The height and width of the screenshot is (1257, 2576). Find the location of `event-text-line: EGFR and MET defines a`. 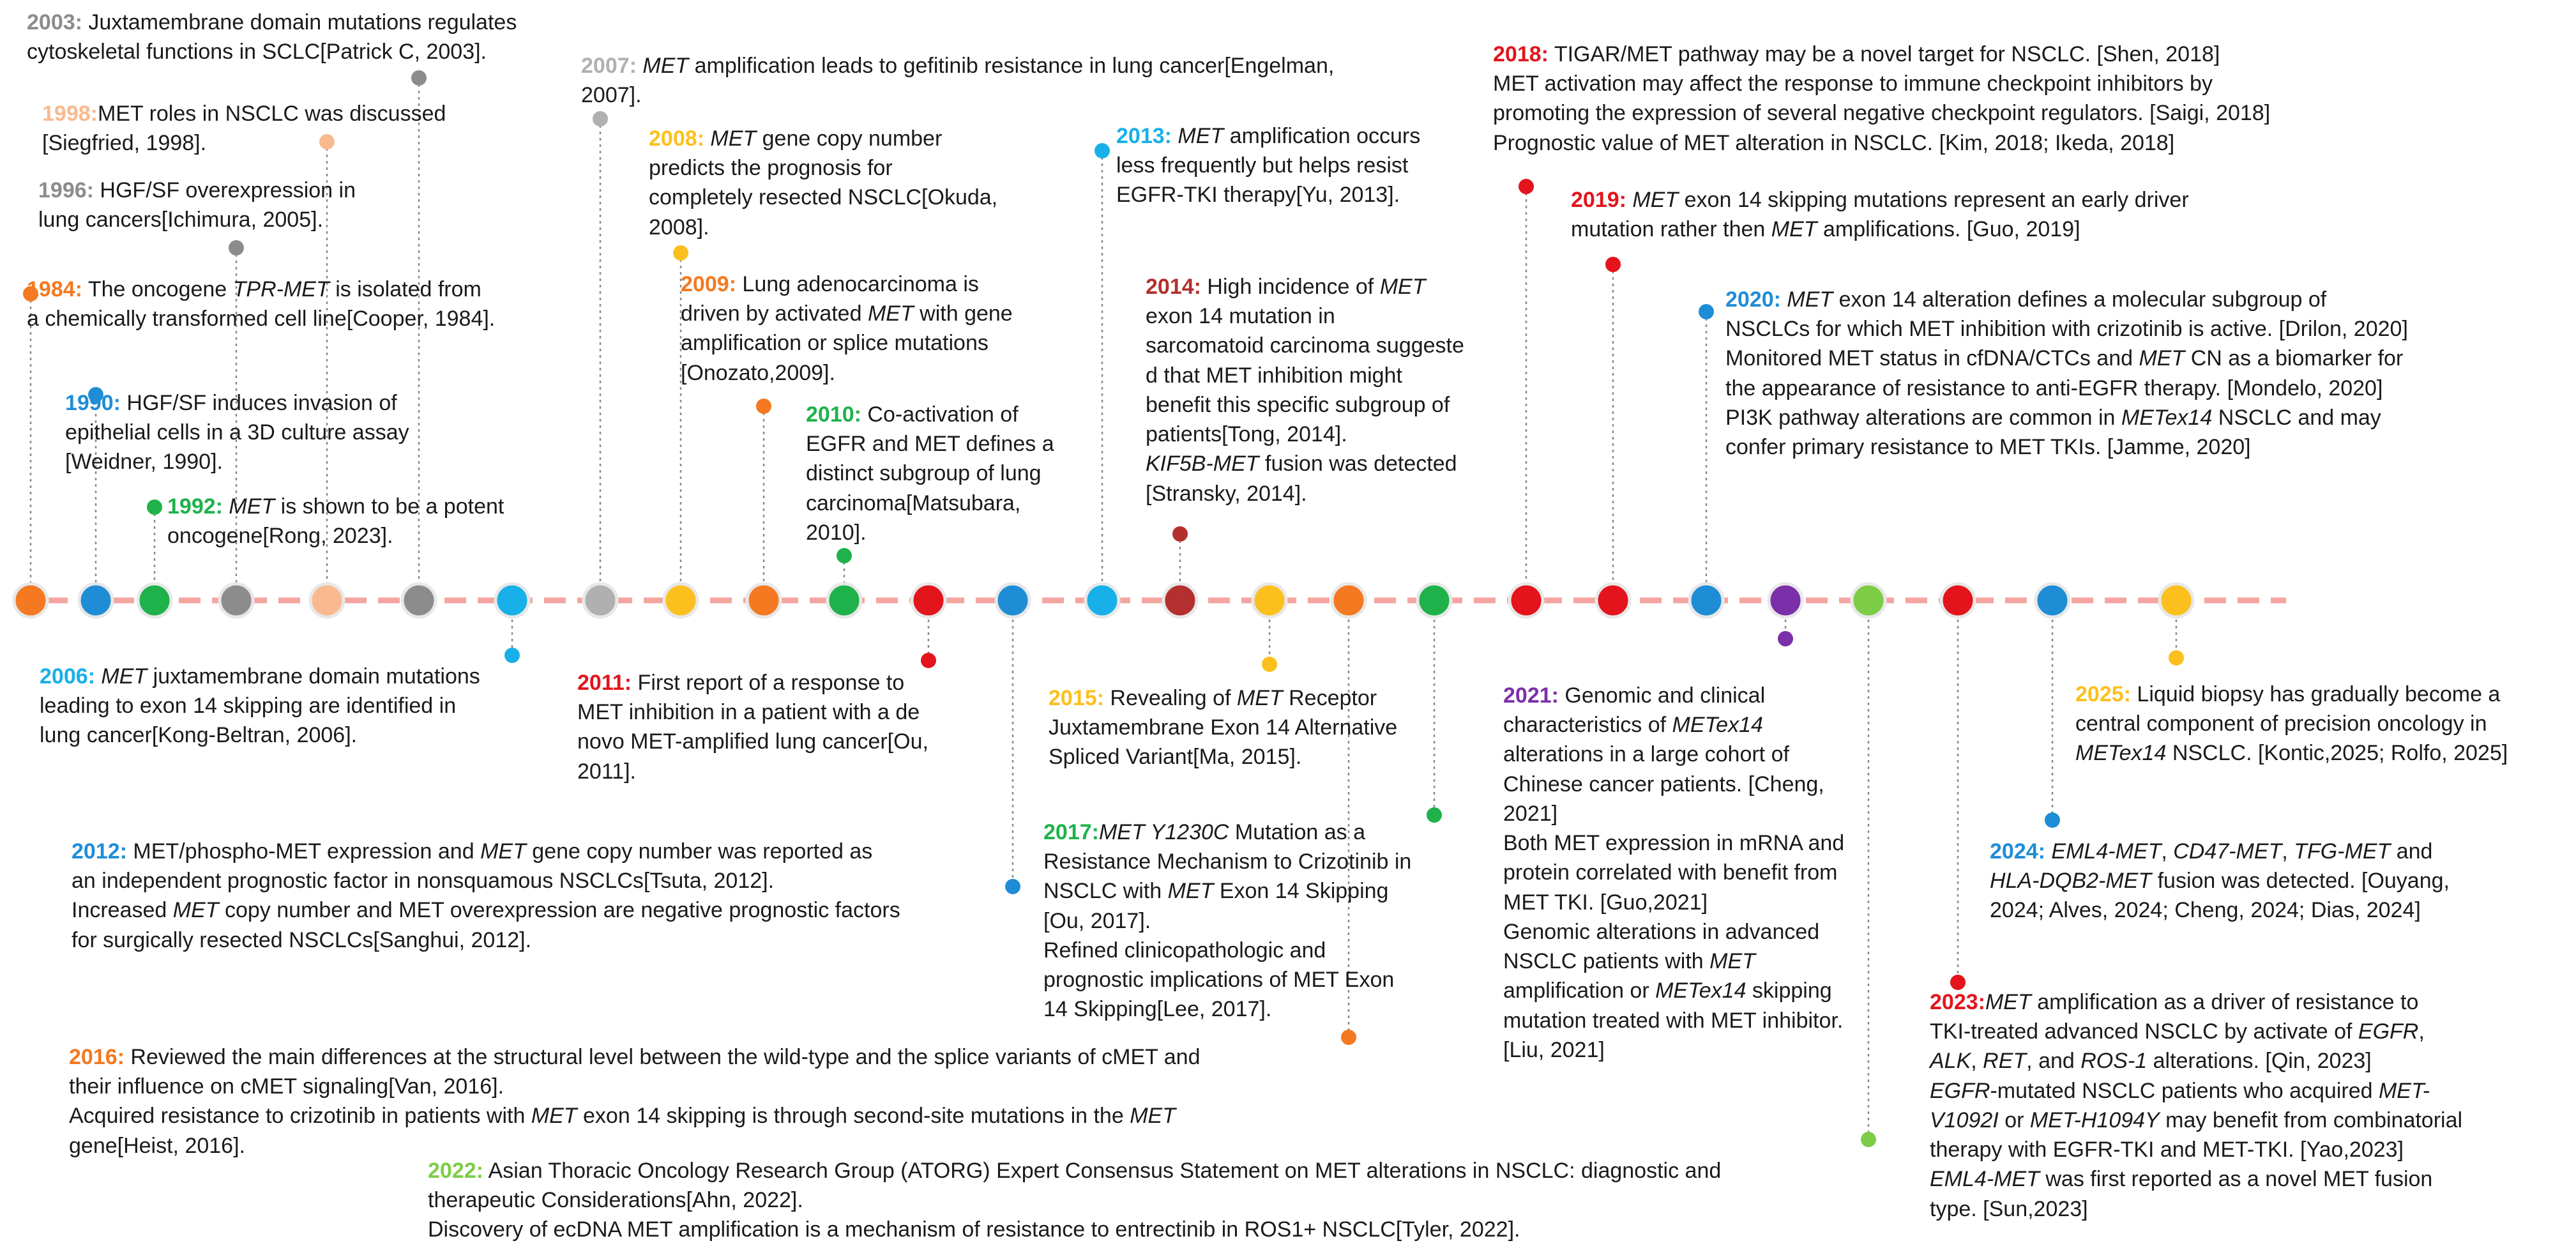

event-text-line: EGFR and MET defines a is located at coordinates (930, 444).